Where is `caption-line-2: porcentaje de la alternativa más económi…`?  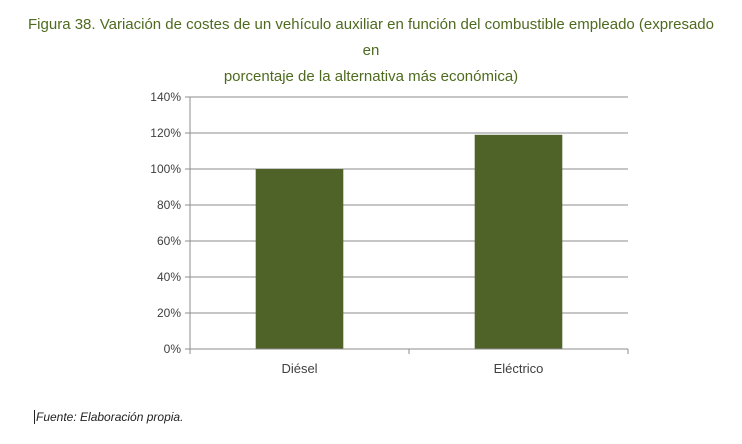
caption-line-2: porcentaje de la alternativa más económi… is located at coordinates (371, 76).